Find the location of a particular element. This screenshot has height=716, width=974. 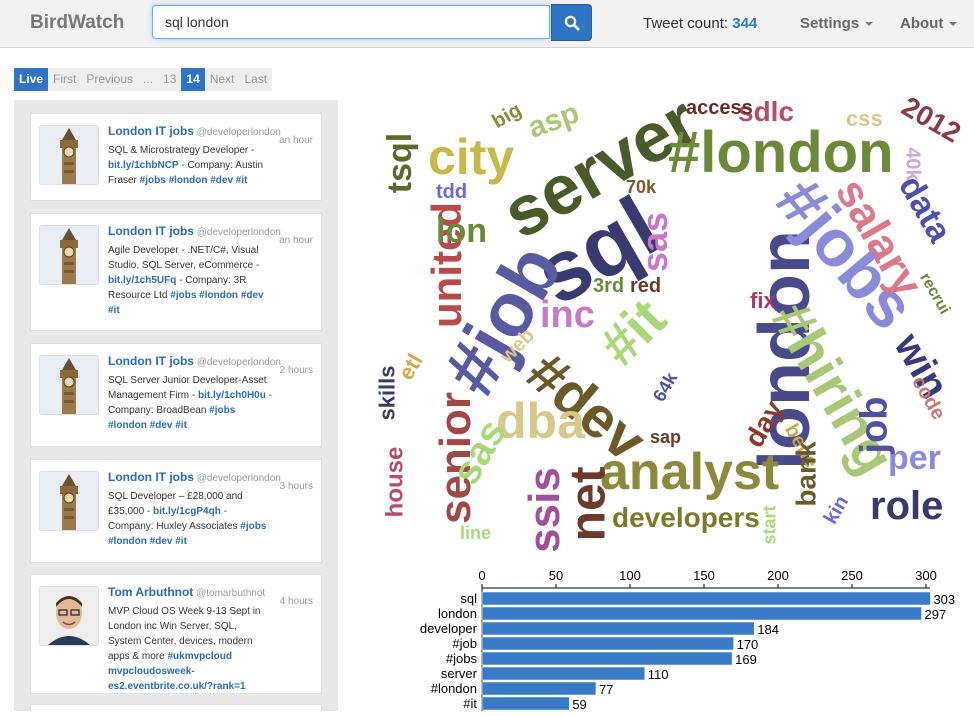

cloud-word: kin is located at coordinates (836, 510).